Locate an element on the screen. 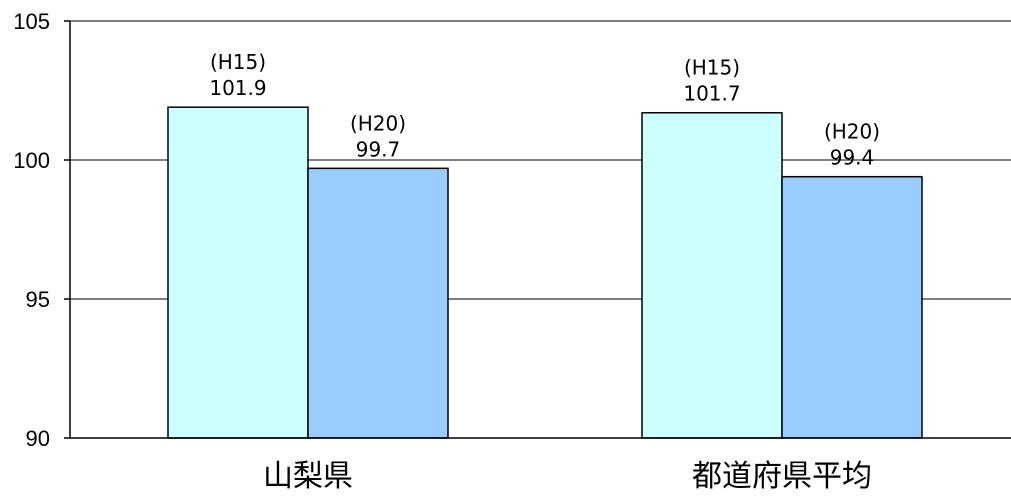  y-tick-label: 105 is located at coordinates (31, 21).